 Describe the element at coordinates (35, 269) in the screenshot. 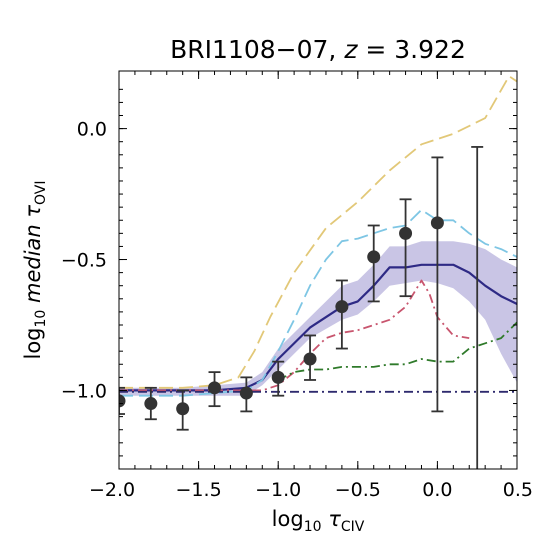

I see `y-axis-label: log10 median τOVI` at that location.